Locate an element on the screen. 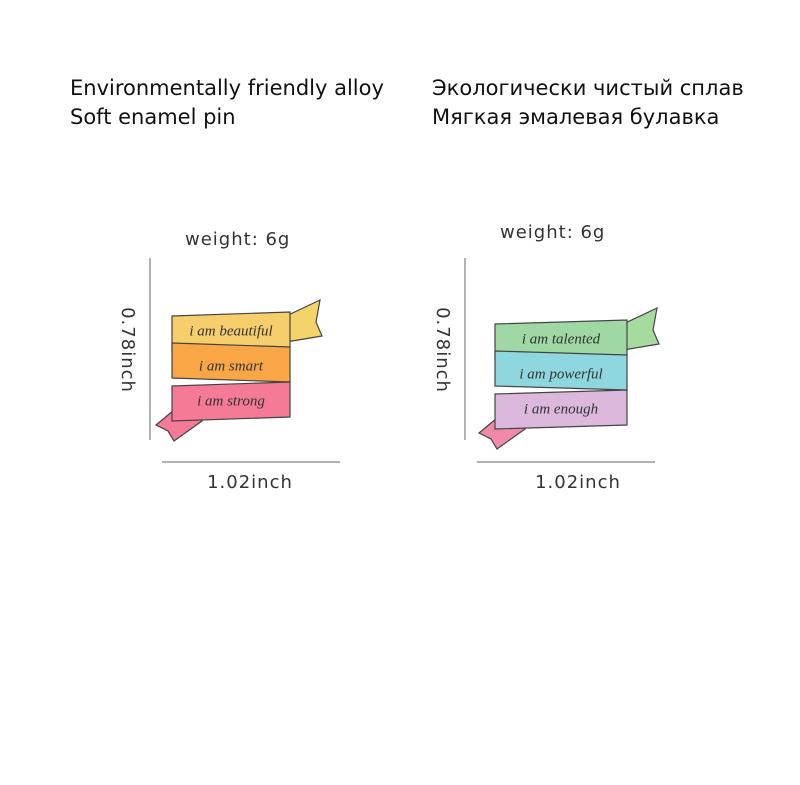  ribbon-text: i am powerful is located at coordinates (560, 375).